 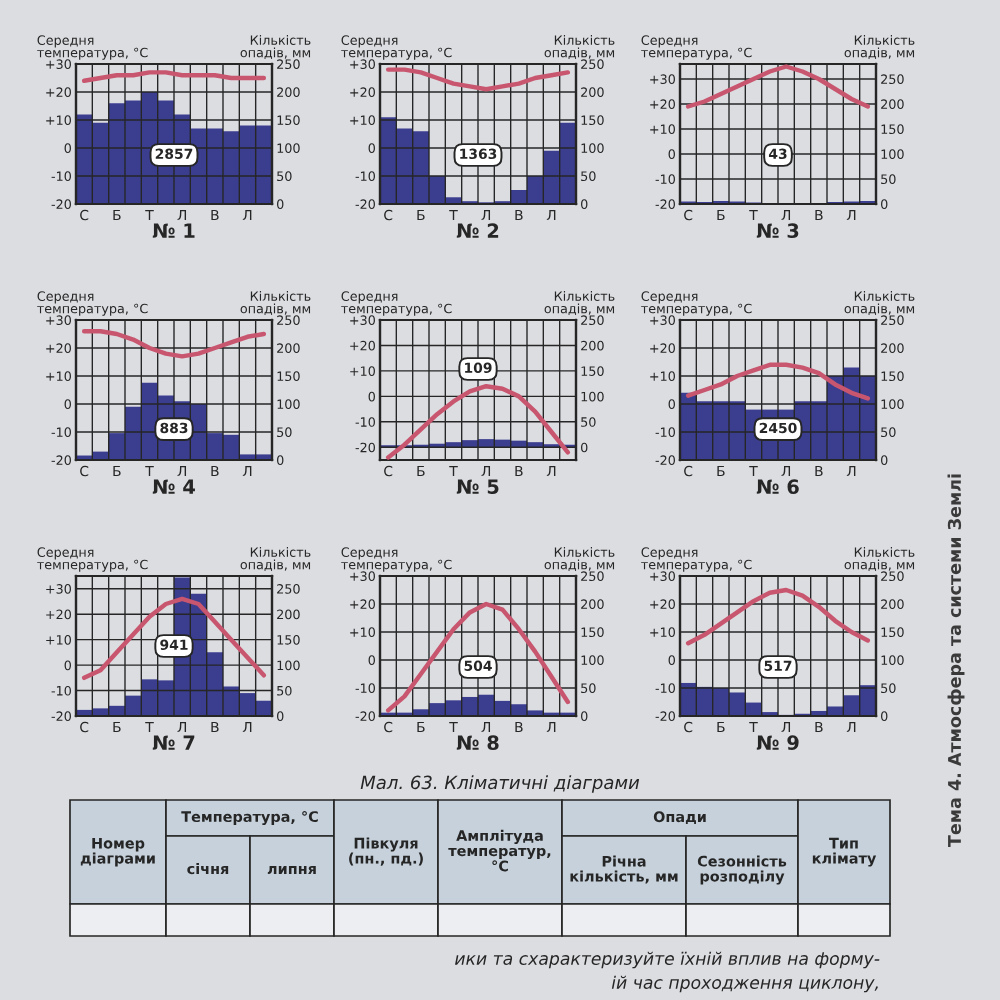 I want to click on text: № 9, so click(x=777, y=743).